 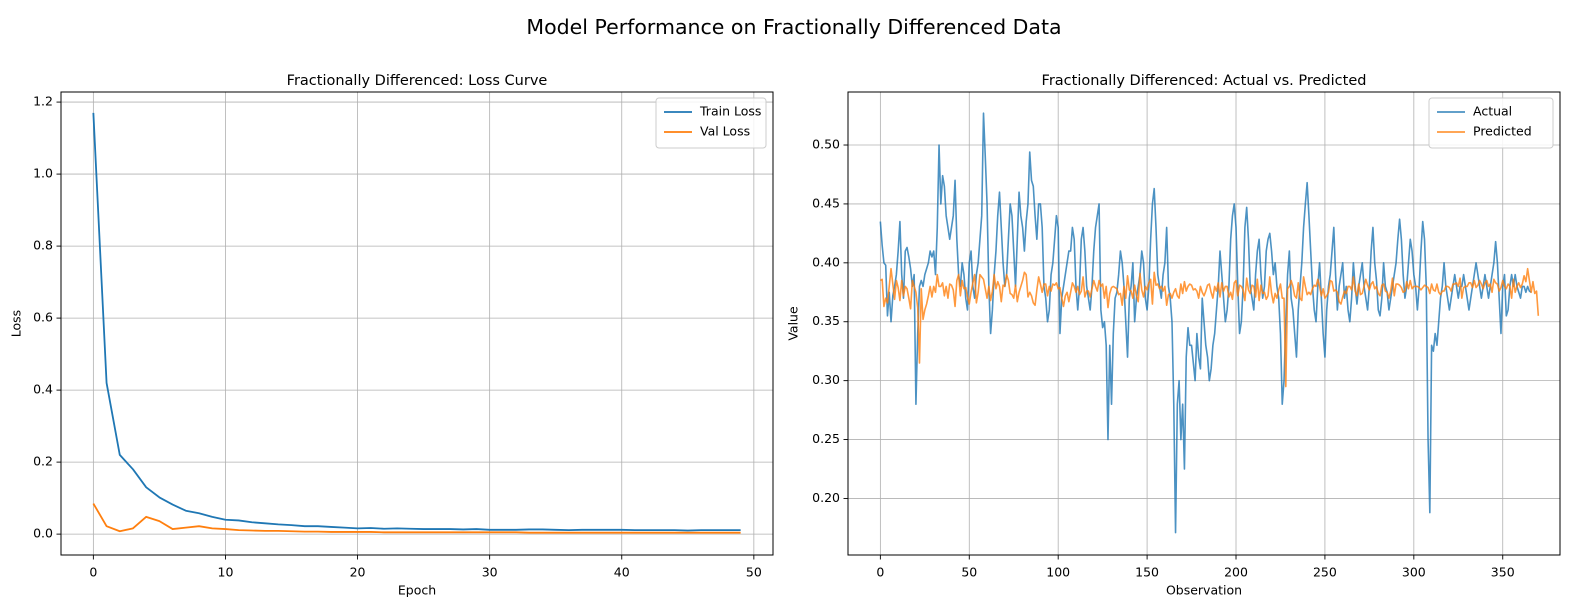 I want to click on legend-label: Val Loss, so click(x=725, y=131).